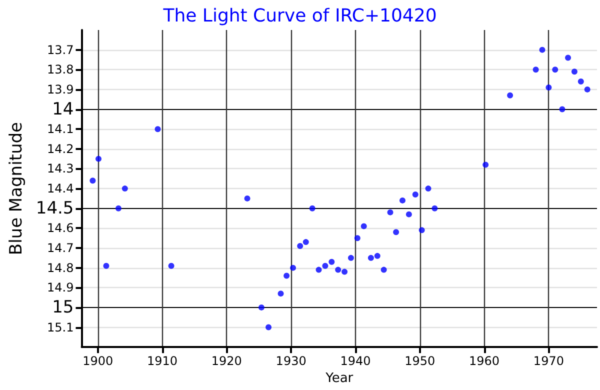 The height and width of the screenshot is (390, 600). I want to click on y-tick-label: 14.3, so click(60, 169).